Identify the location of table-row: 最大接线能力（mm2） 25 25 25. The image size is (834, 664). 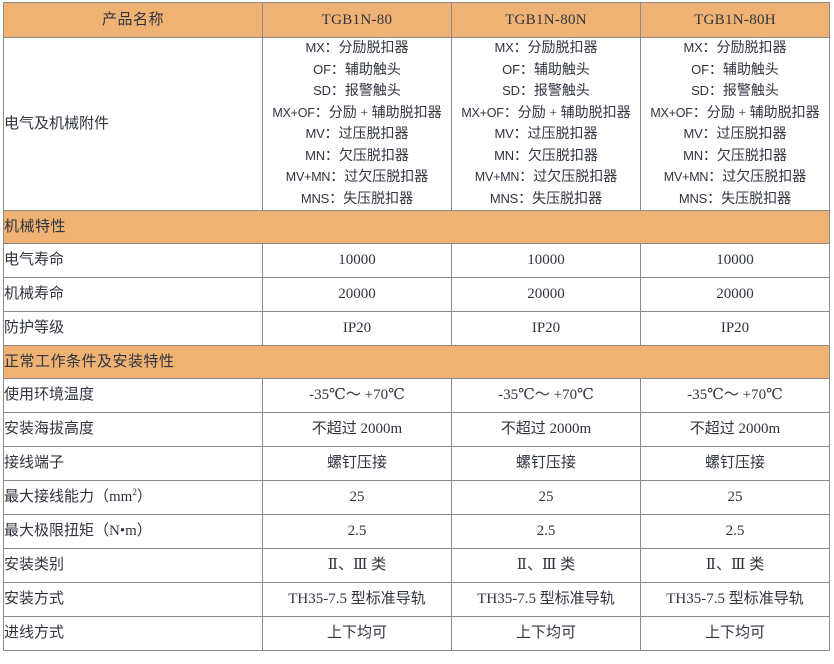
(416, 497).